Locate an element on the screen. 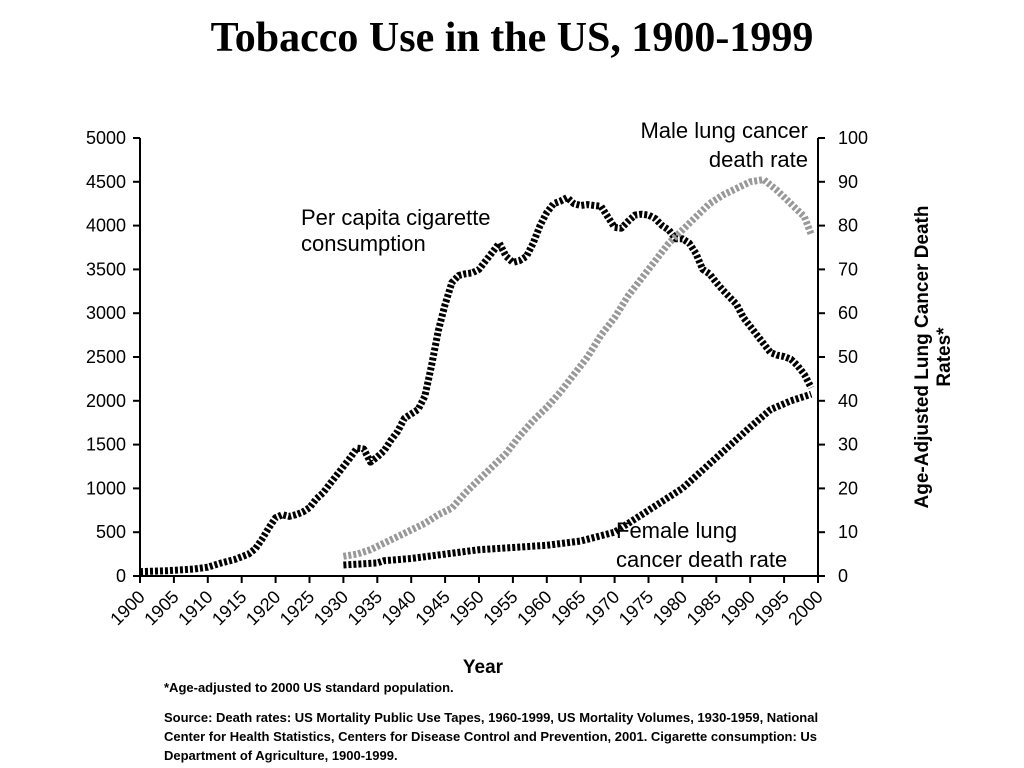  x-tick-label: 1950 is located at coordinates (466, 608).